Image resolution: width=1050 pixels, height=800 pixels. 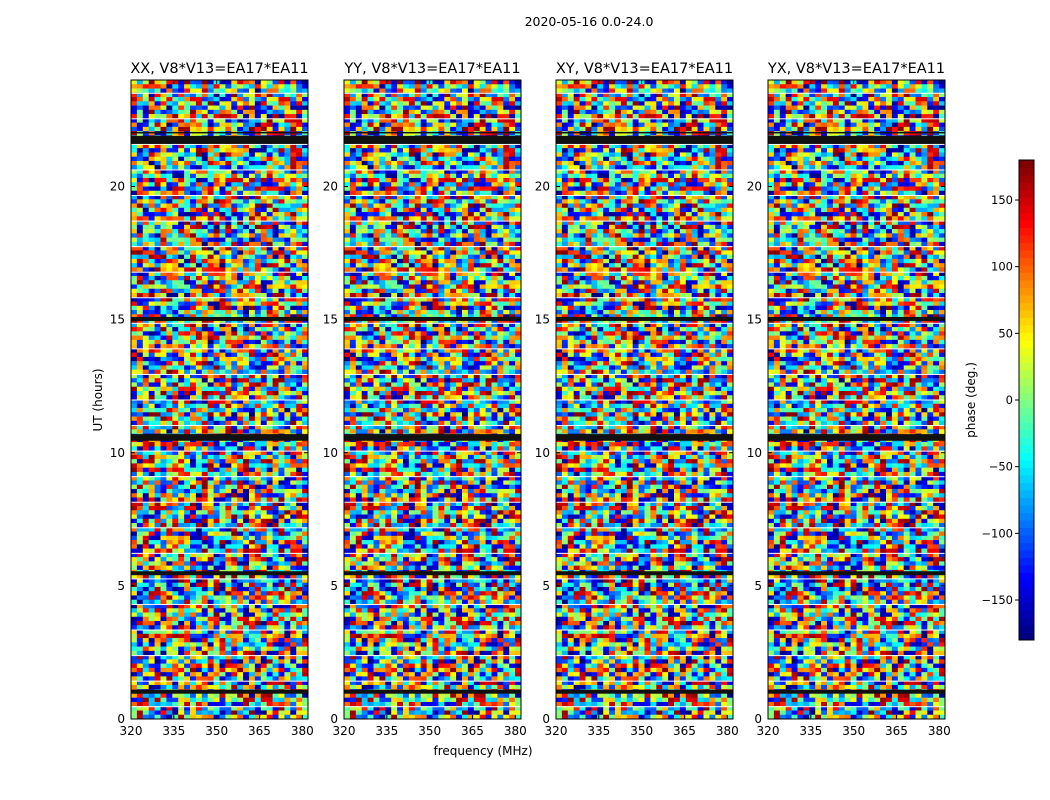 What do you see at coordinates (431, 69) in the screenshot?
I see `panel-title: YY, V8*V13=EA17*EA11` at bounding box center [431, 69].